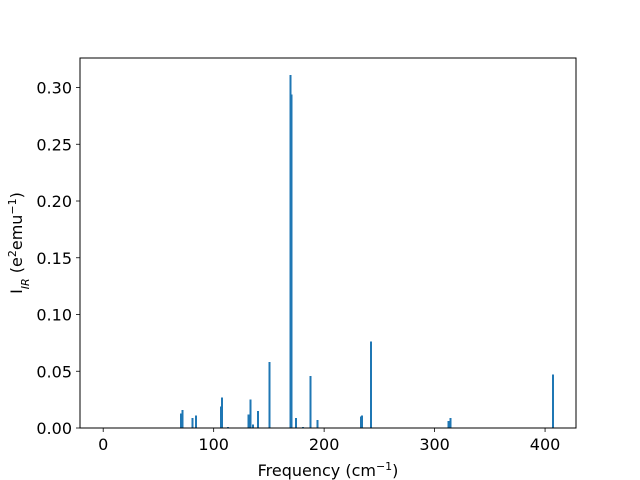  Describe the element at coordinates (103, 444) in the screenshot. I see `x-tick-label-0: 0` at that location.